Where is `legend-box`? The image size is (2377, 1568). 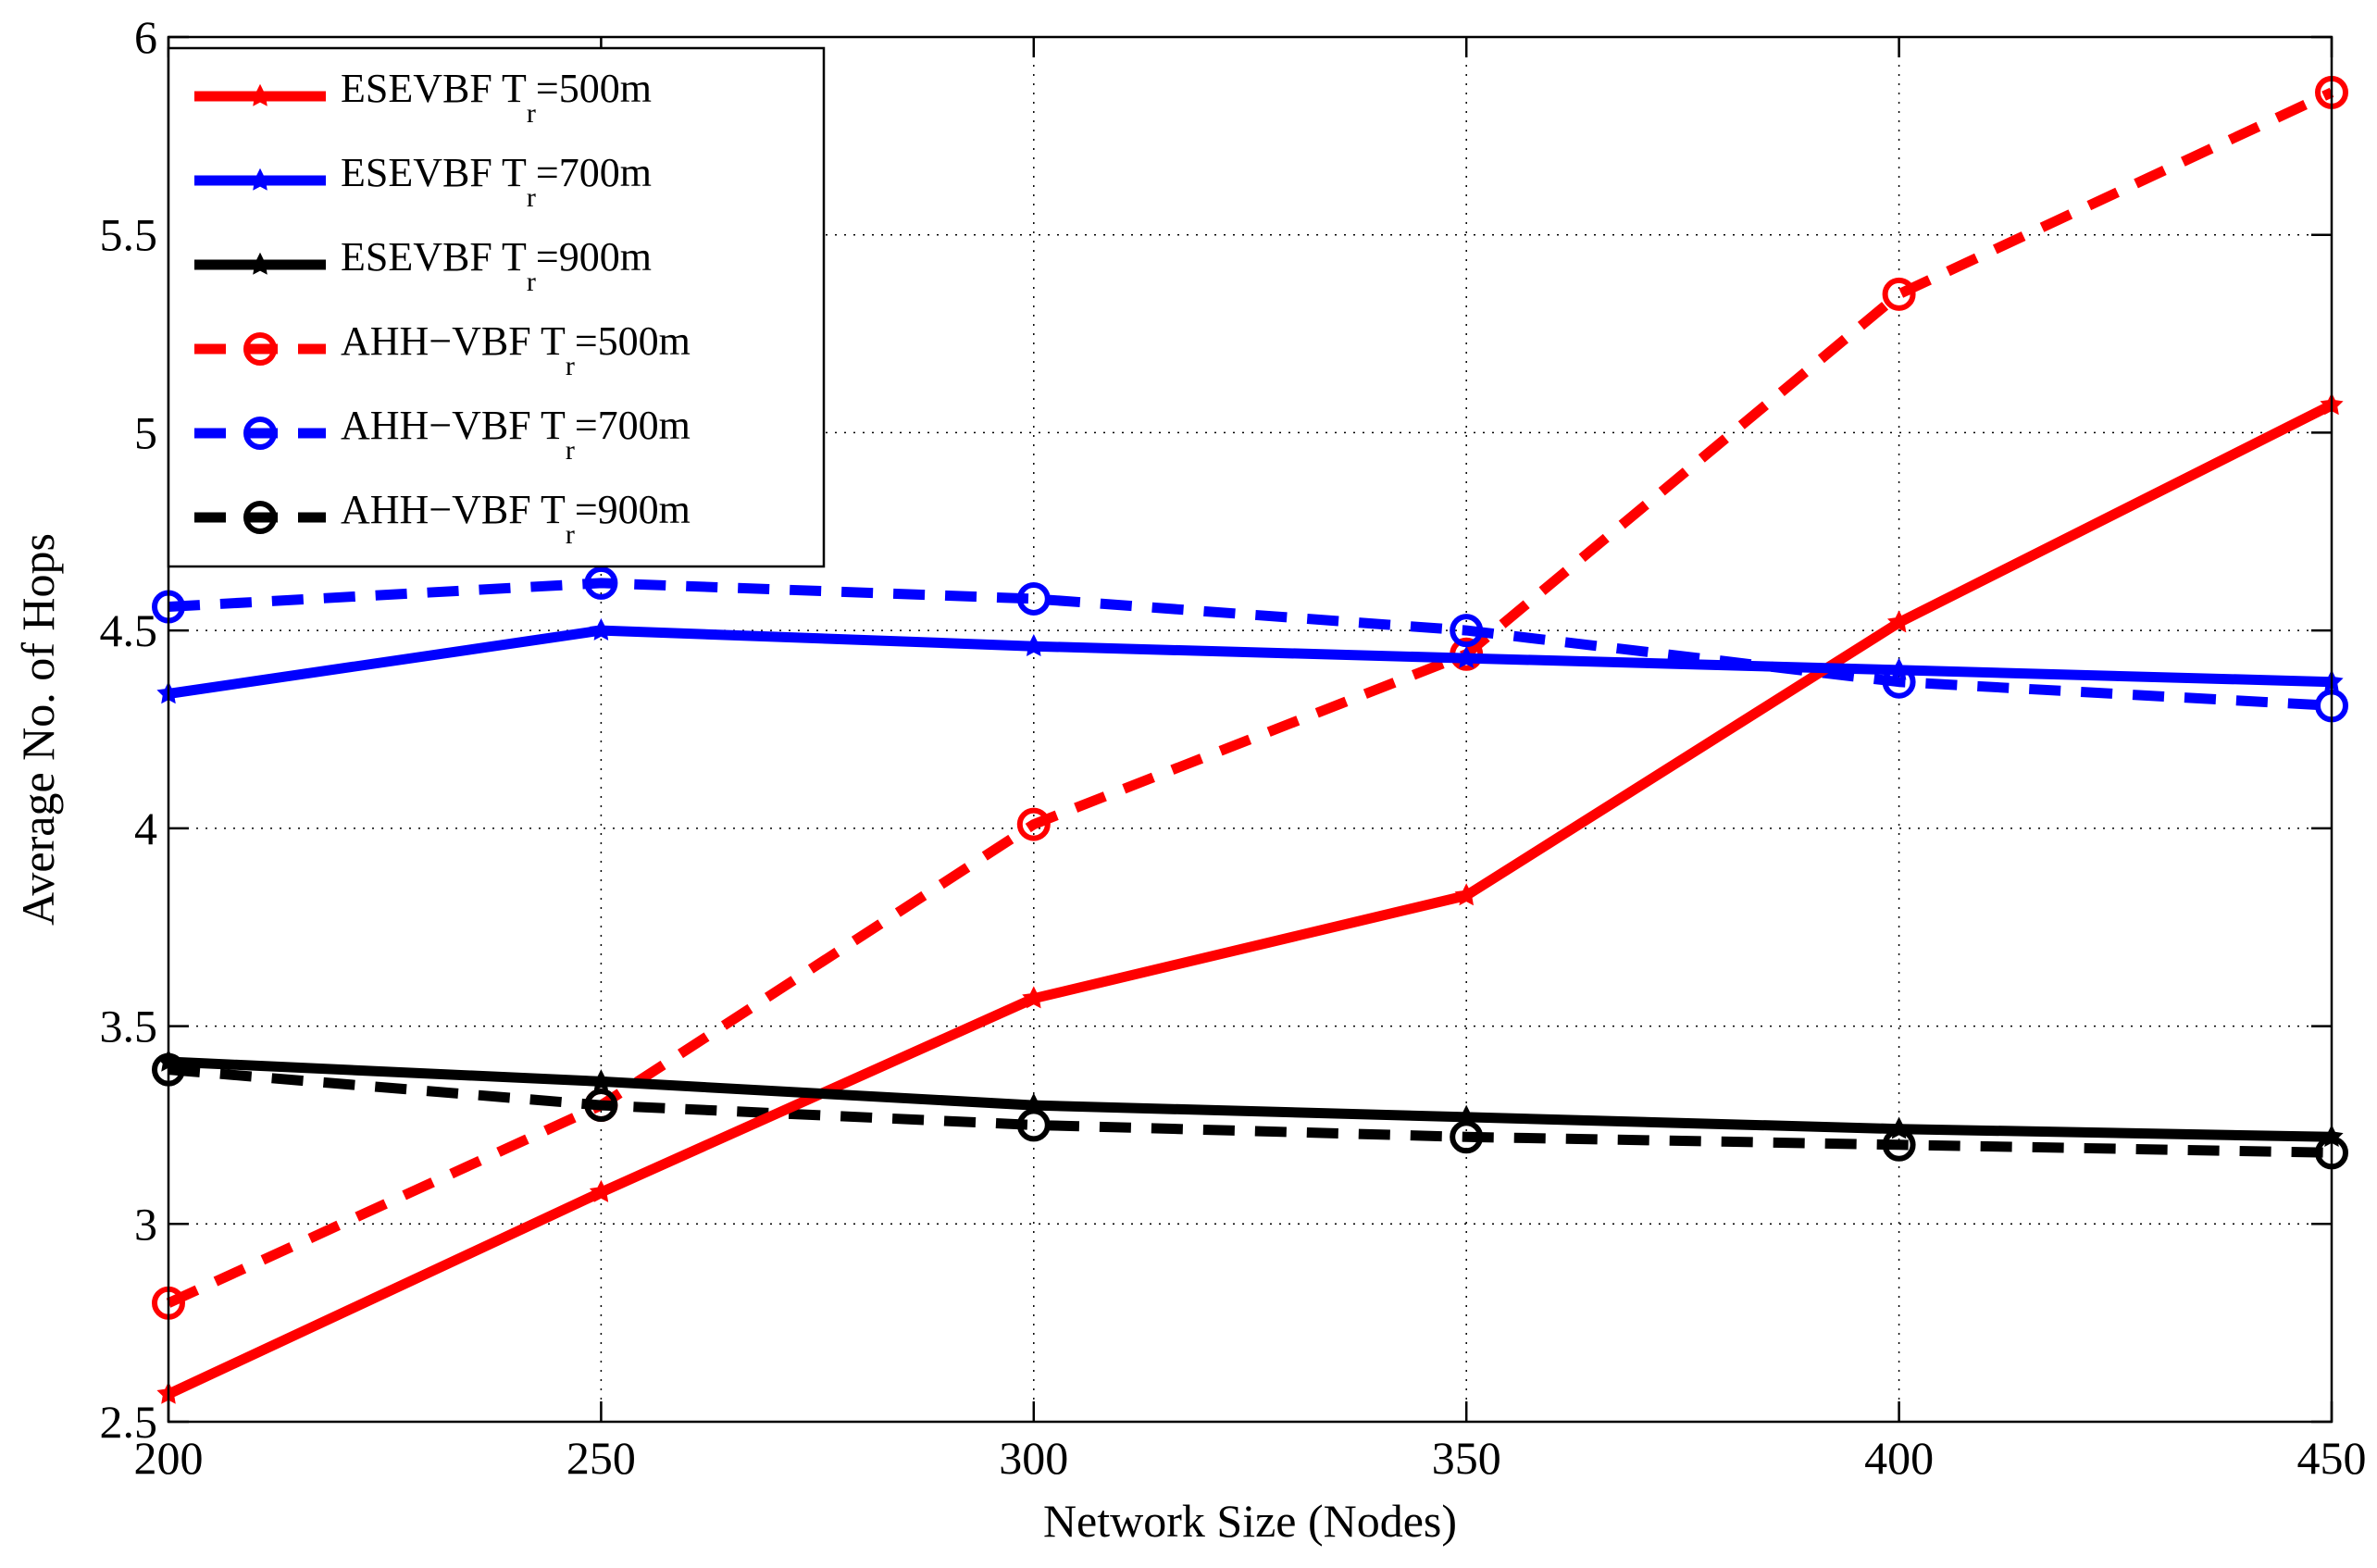
legend-box is located at coordinates (497, 307).